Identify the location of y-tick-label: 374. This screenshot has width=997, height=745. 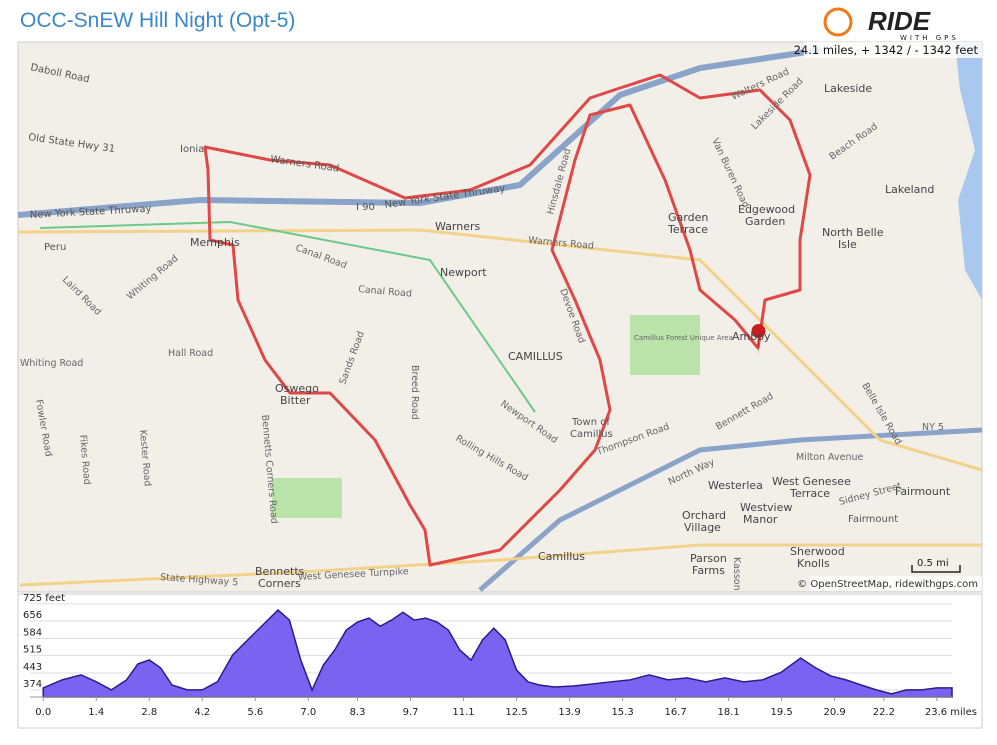
(32, 684).